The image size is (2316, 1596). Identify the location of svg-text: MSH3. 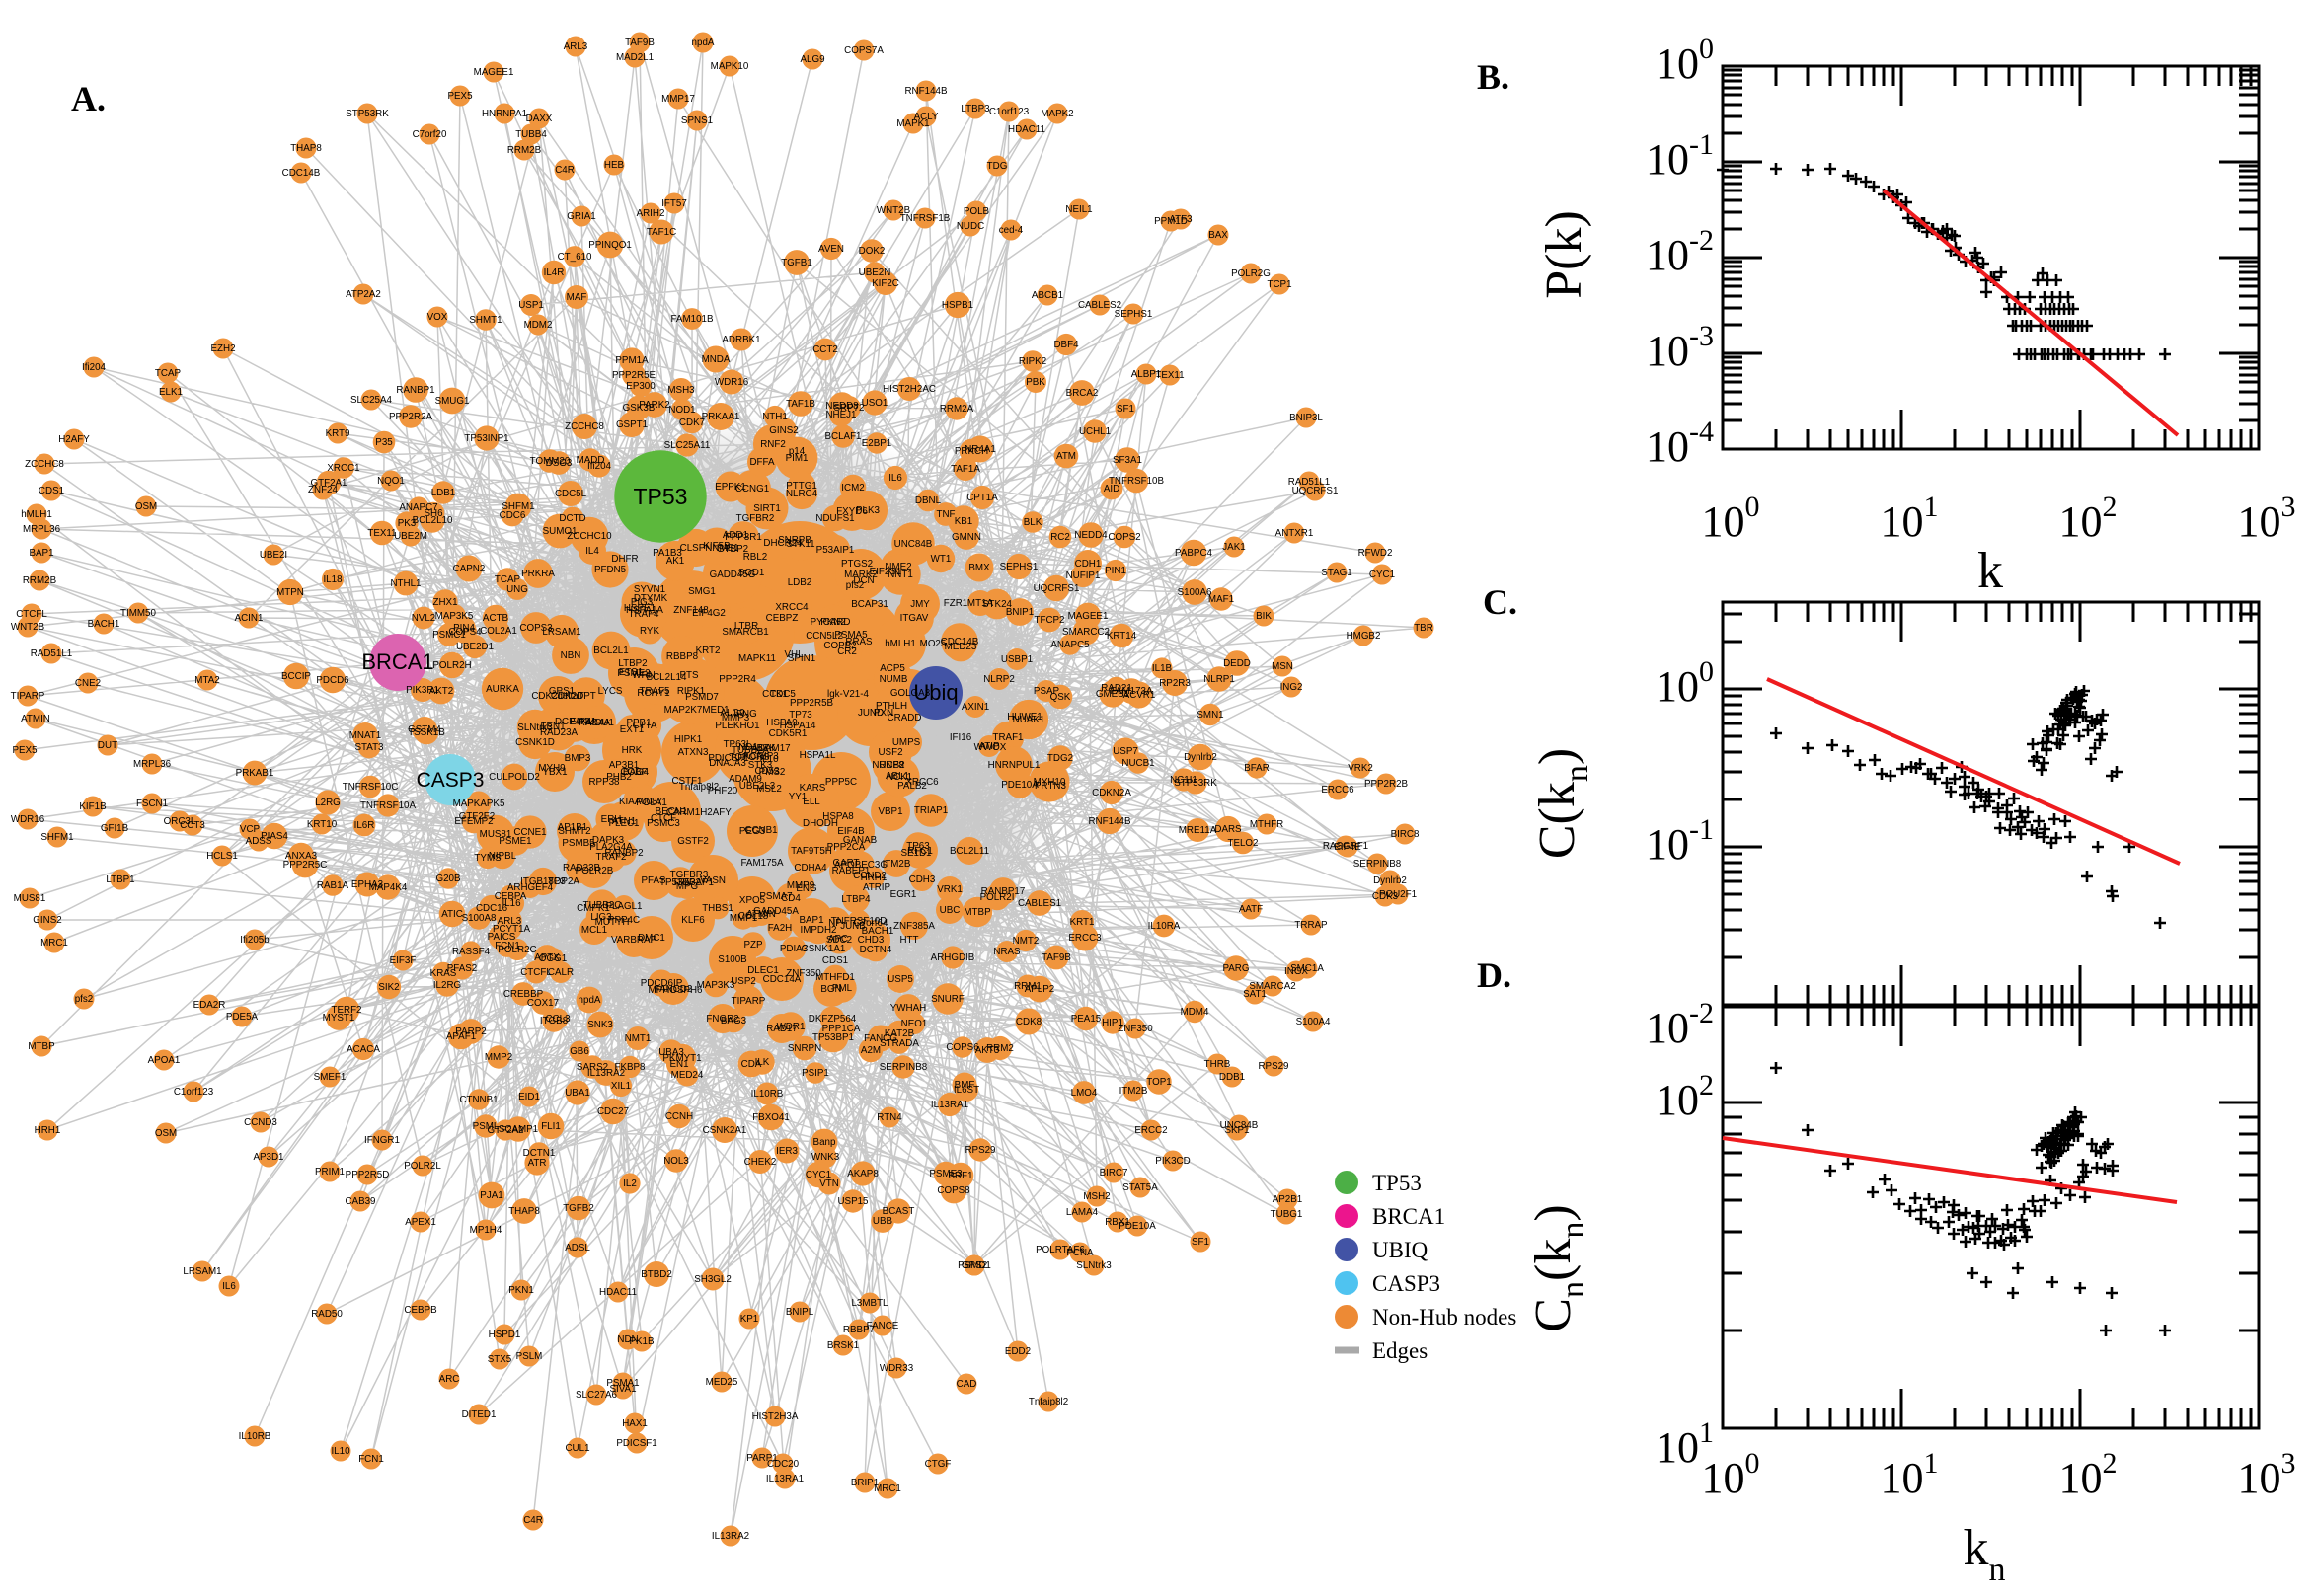
(681, 390).